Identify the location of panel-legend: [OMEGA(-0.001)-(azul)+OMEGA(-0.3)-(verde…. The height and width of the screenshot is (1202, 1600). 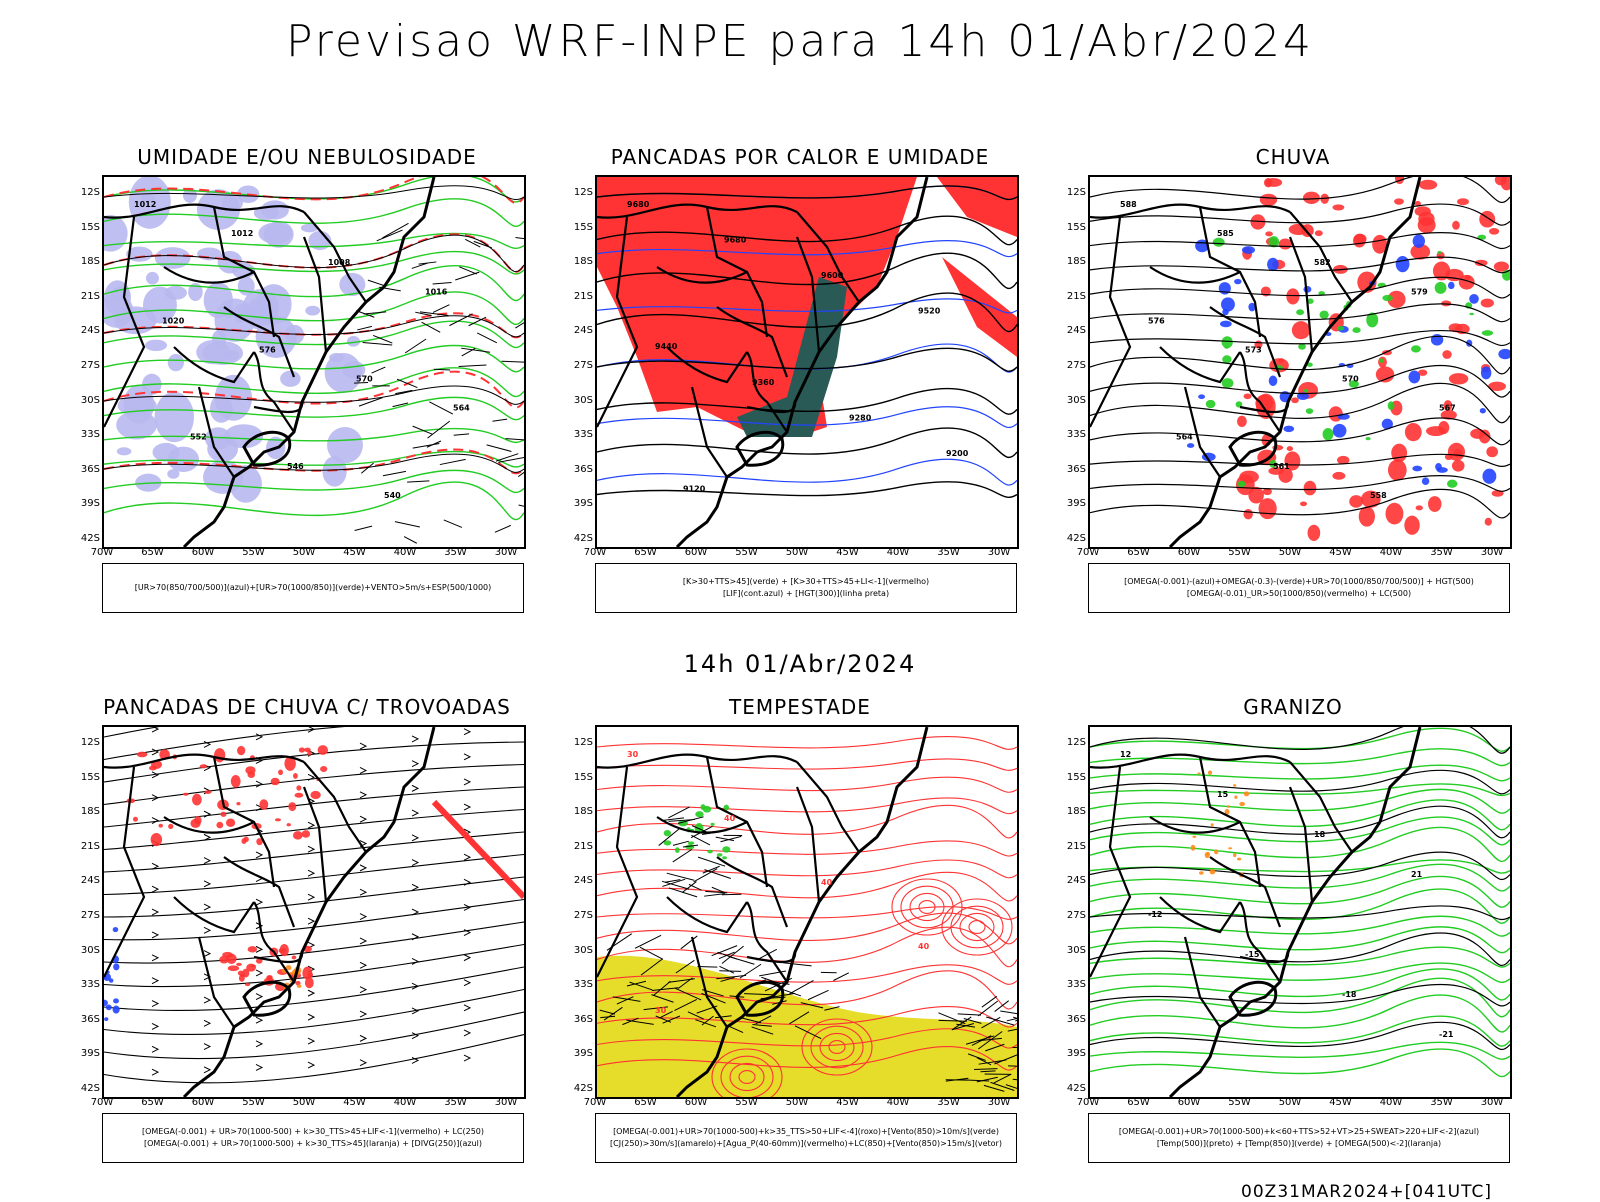
(1299, 588).